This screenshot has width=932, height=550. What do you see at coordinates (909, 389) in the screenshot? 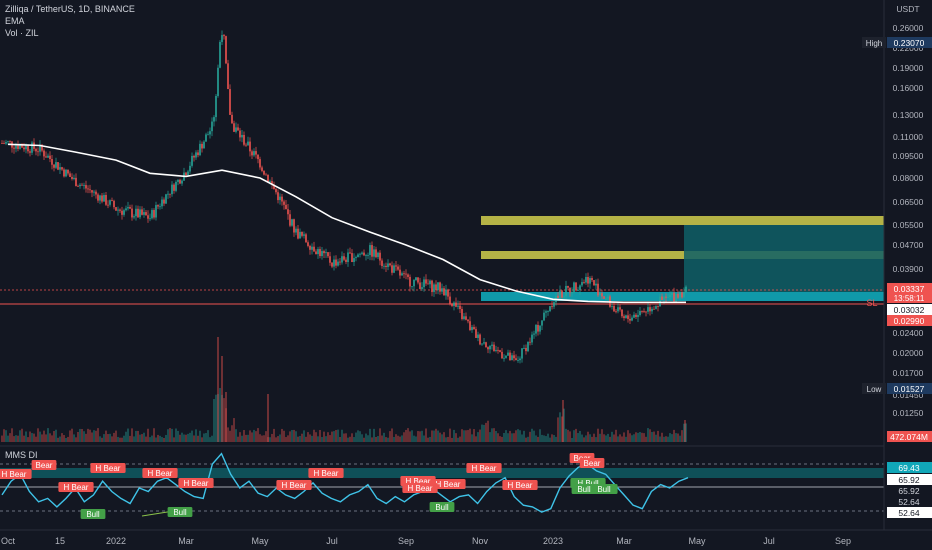
I see `svg-text: 0.01527` at bounding box center [909, 389].